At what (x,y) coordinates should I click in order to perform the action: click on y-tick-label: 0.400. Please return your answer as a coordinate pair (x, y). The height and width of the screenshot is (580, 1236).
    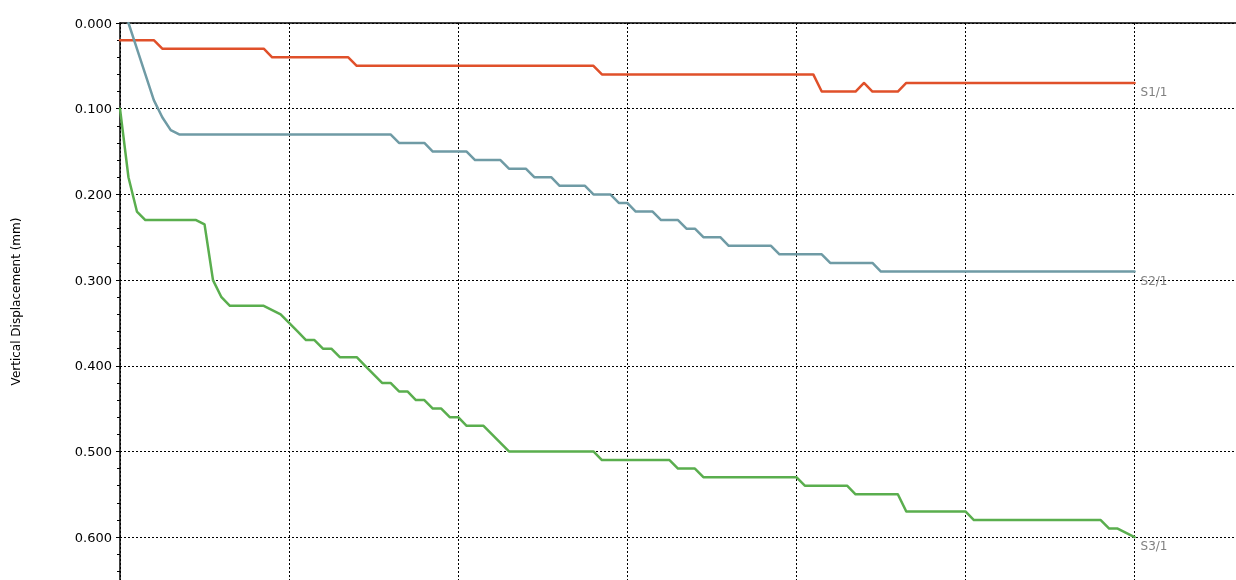
    Looking at the image, I should click on (93, 366).